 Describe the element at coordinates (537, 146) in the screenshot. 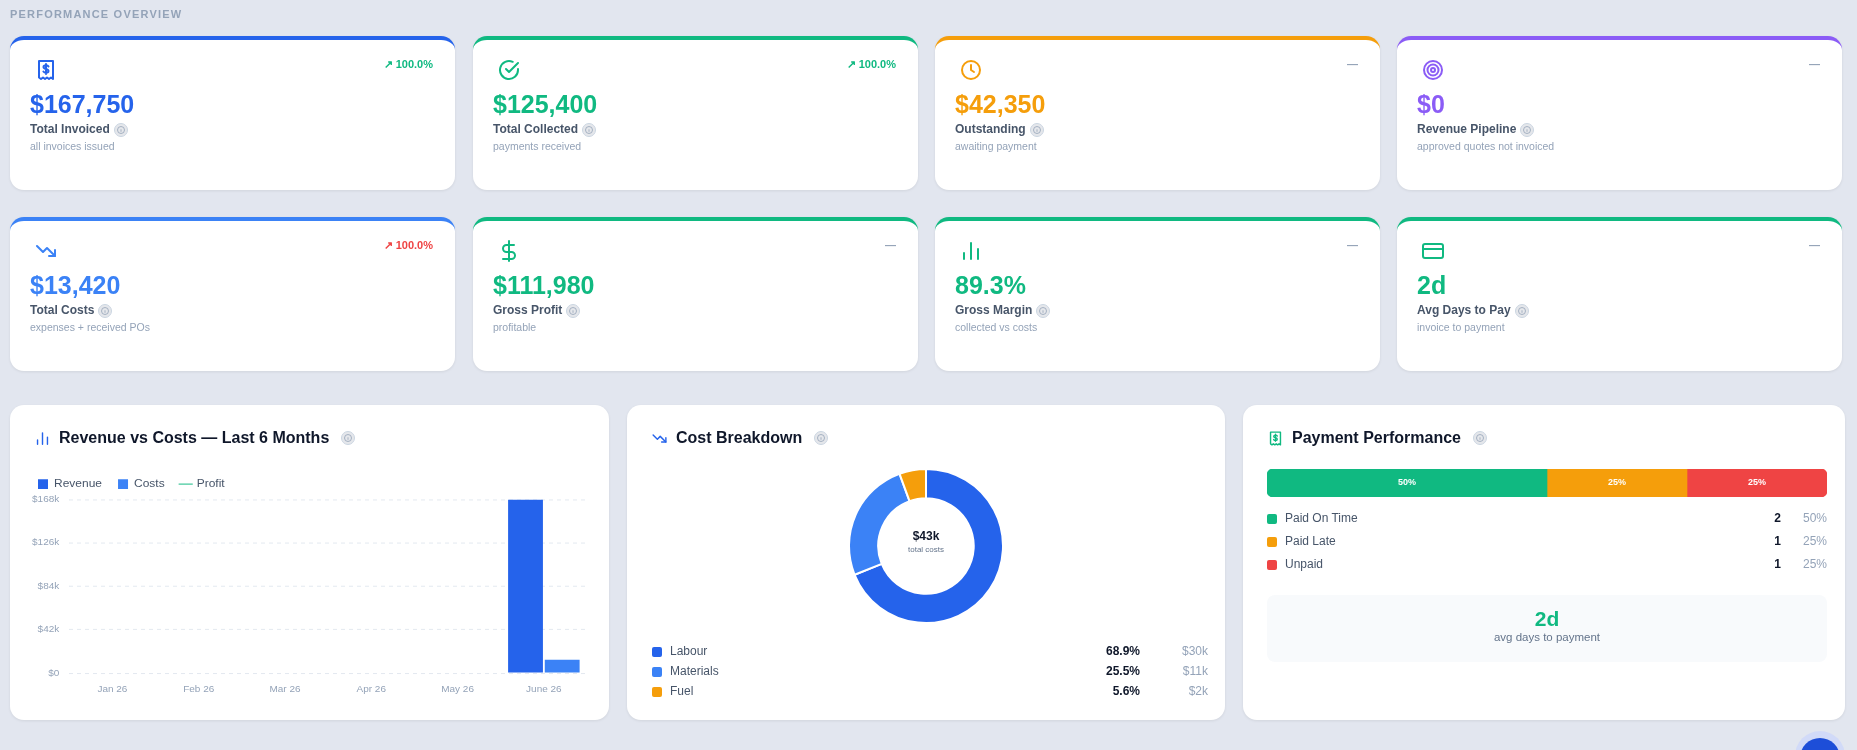

I see `text: payments received` at that location.